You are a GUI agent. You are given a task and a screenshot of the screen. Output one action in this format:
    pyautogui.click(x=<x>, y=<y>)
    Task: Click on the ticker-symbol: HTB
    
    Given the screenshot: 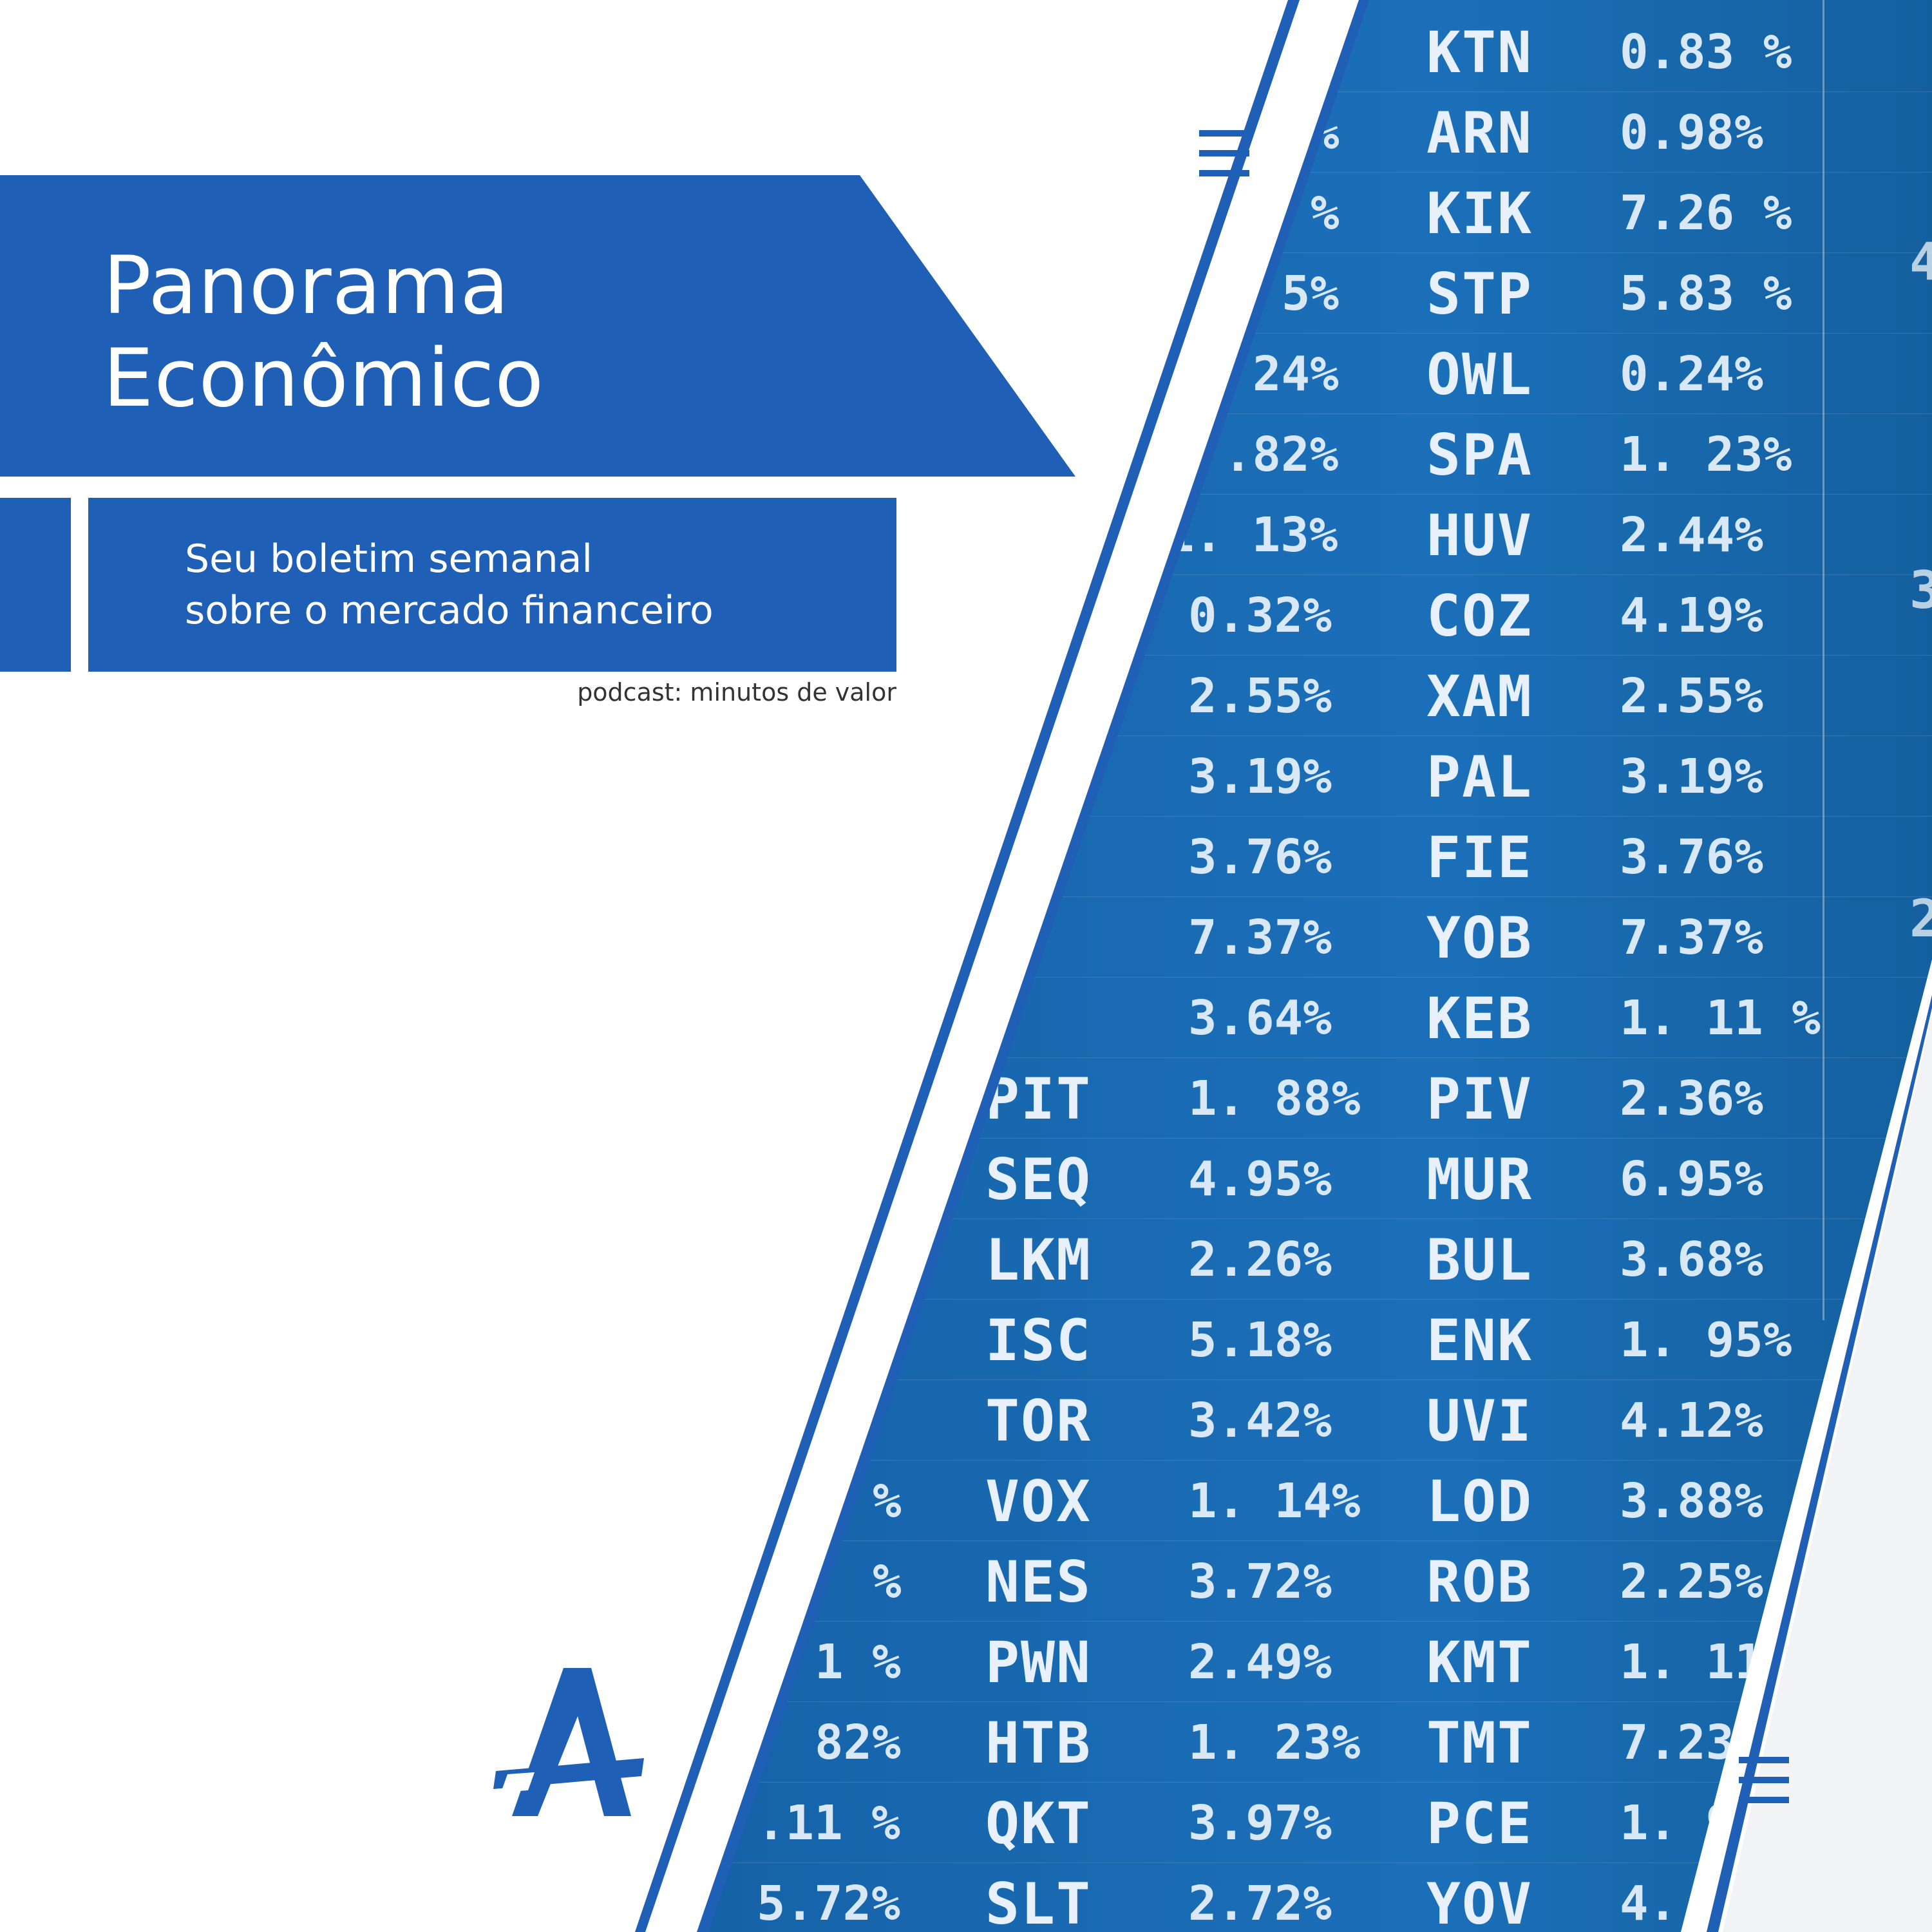 What is the action you would take?
    pyautogui.click(x=1038, y=1743)
    